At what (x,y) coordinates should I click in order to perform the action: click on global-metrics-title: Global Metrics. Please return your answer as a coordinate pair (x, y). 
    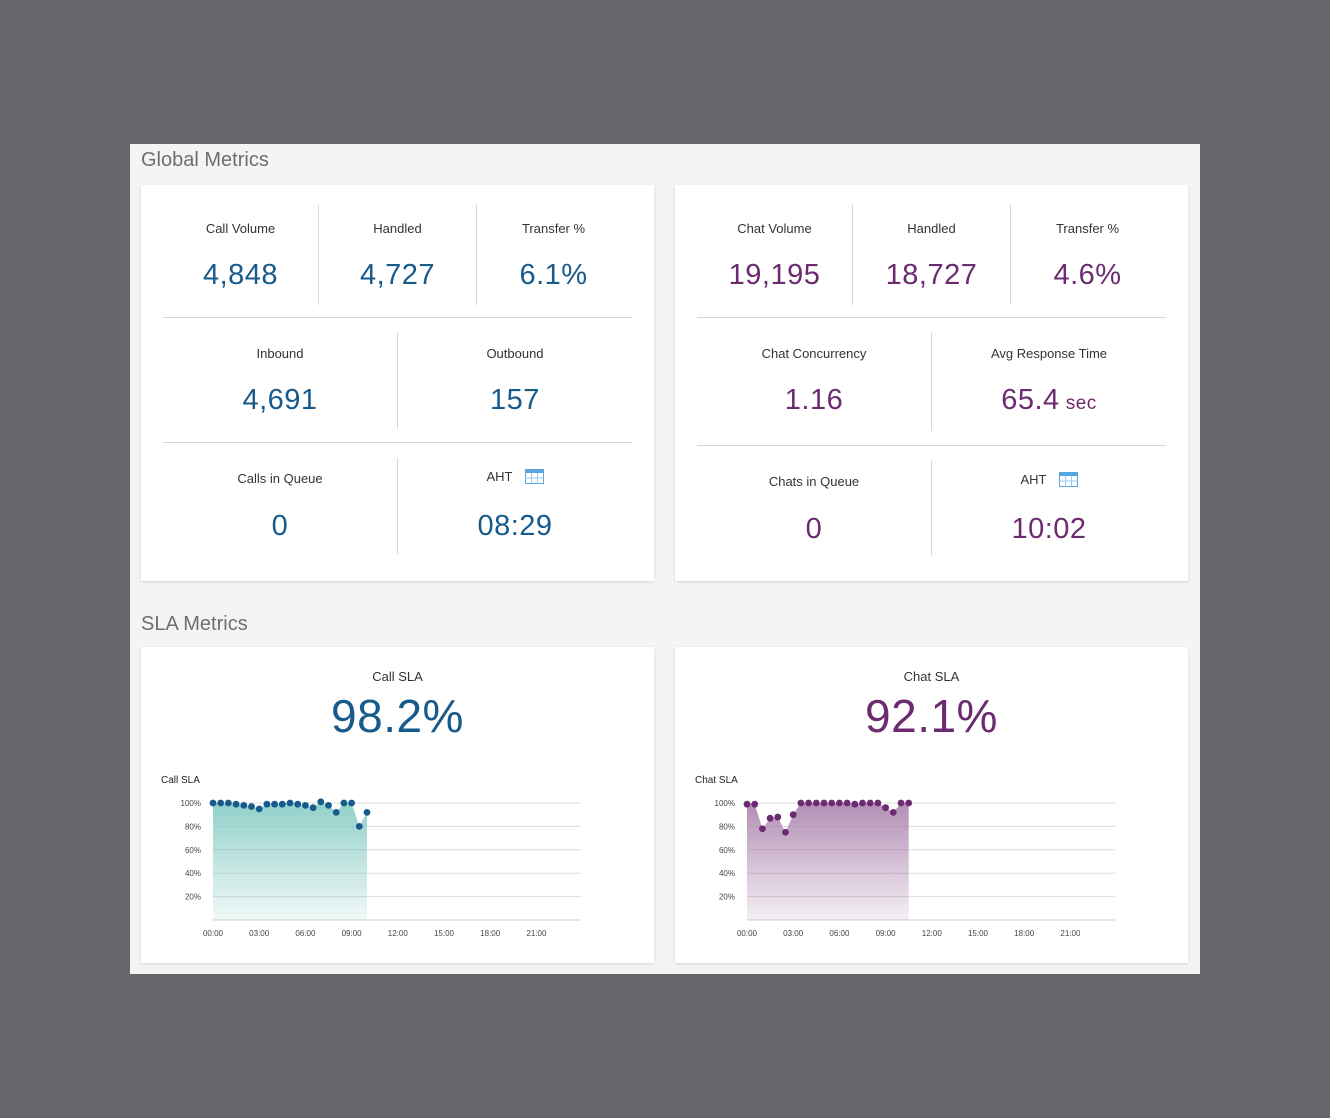
    Looking at the image, I should click on (205, 160).